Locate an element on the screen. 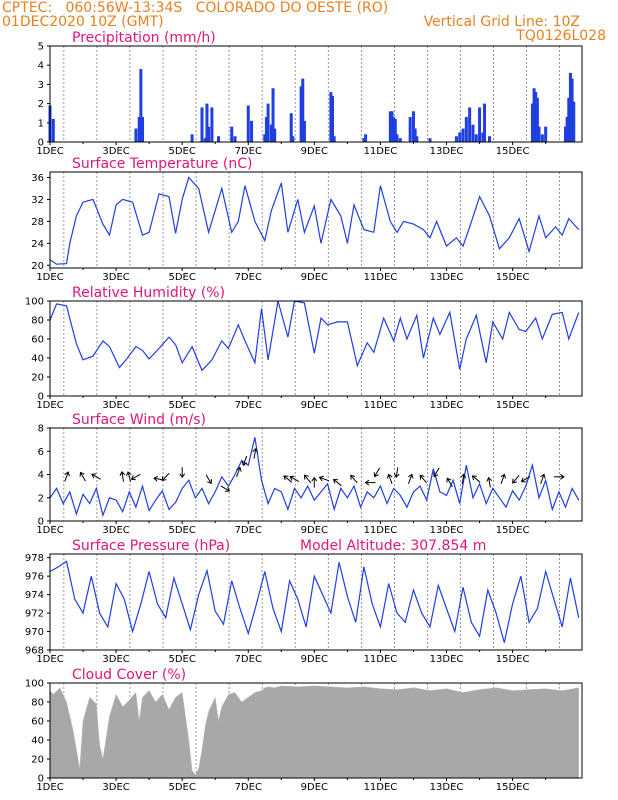  temp-frame is located at coordinates (316, 220).